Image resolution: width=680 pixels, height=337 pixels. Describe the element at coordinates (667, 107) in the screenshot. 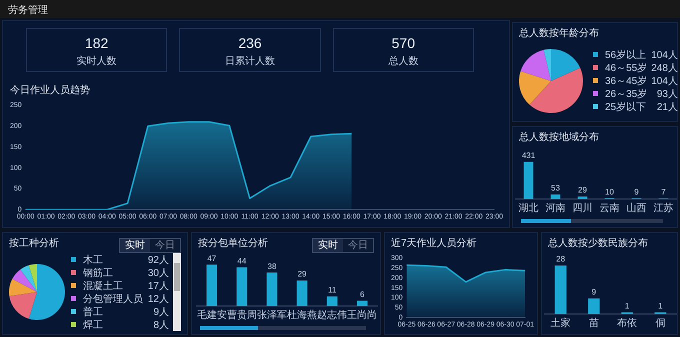

I see `data-label: 21人` at that location.